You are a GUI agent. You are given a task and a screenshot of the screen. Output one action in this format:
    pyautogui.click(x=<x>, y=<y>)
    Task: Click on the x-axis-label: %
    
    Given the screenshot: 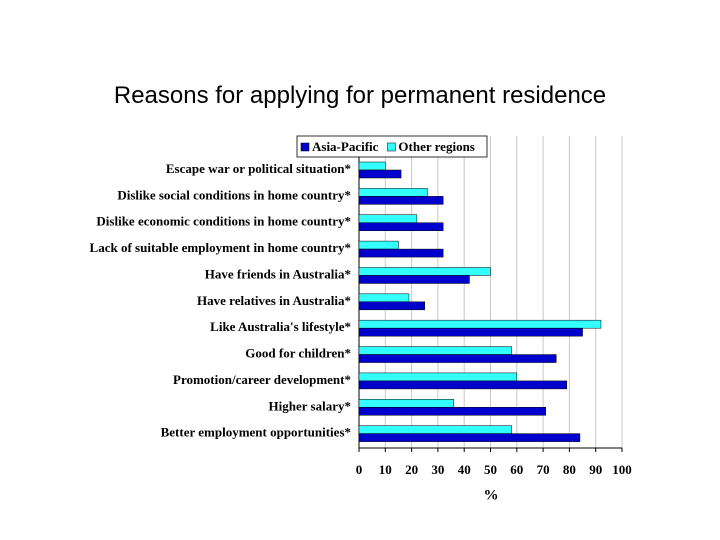 What is the action you would take?
    pyautogui.click(x=491, y=495)
    